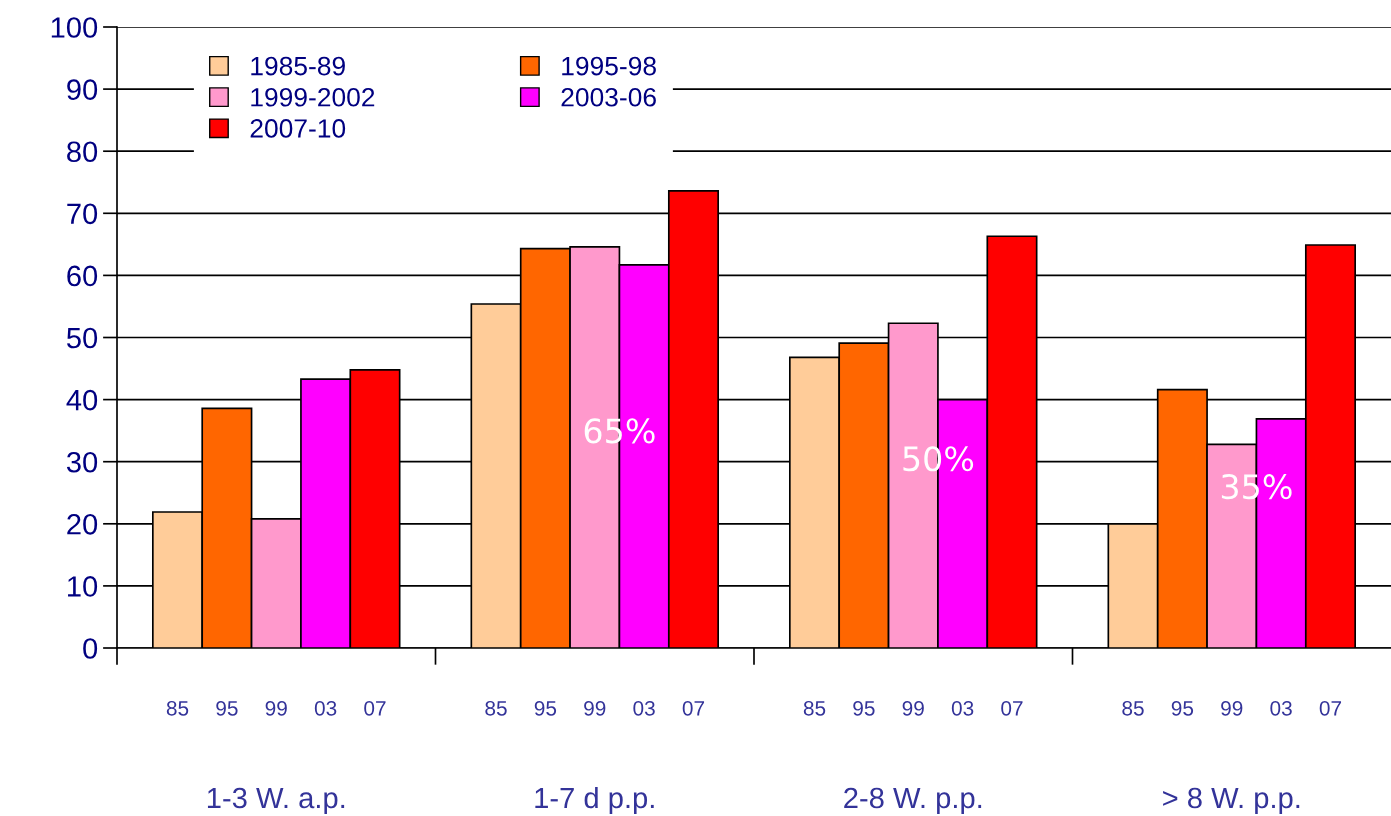 Image resolution: width=1391 pixels, height=816 pixels. What do you see at coordinates (938, 459) in the screenshot?
I see `annotation: 50%` at bounding box center [938, 459].